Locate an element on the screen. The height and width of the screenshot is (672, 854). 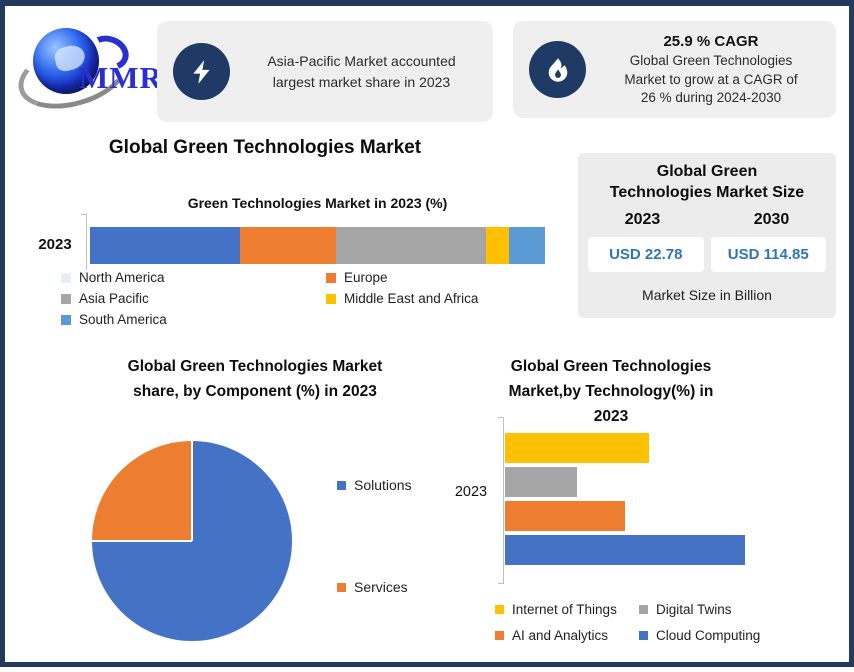
pie-legend-marker-solutions is located at coordinates (341, 485).